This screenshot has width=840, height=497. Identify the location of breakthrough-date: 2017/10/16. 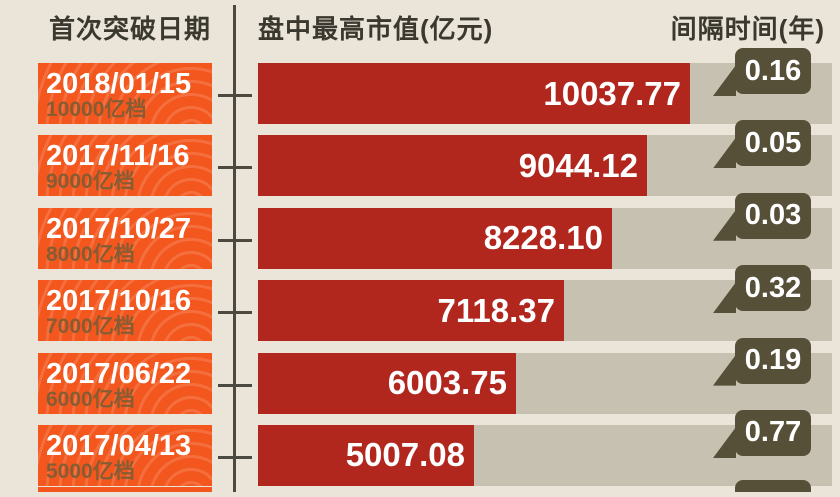
(119, 301).